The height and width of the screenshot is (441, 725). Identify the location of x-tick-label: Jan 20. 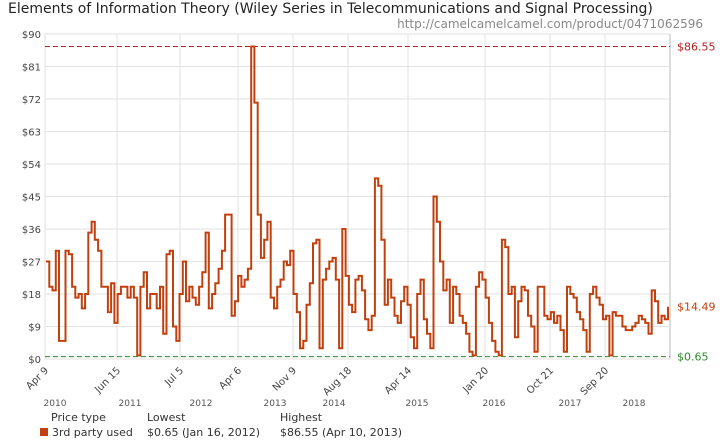
(475, 380).